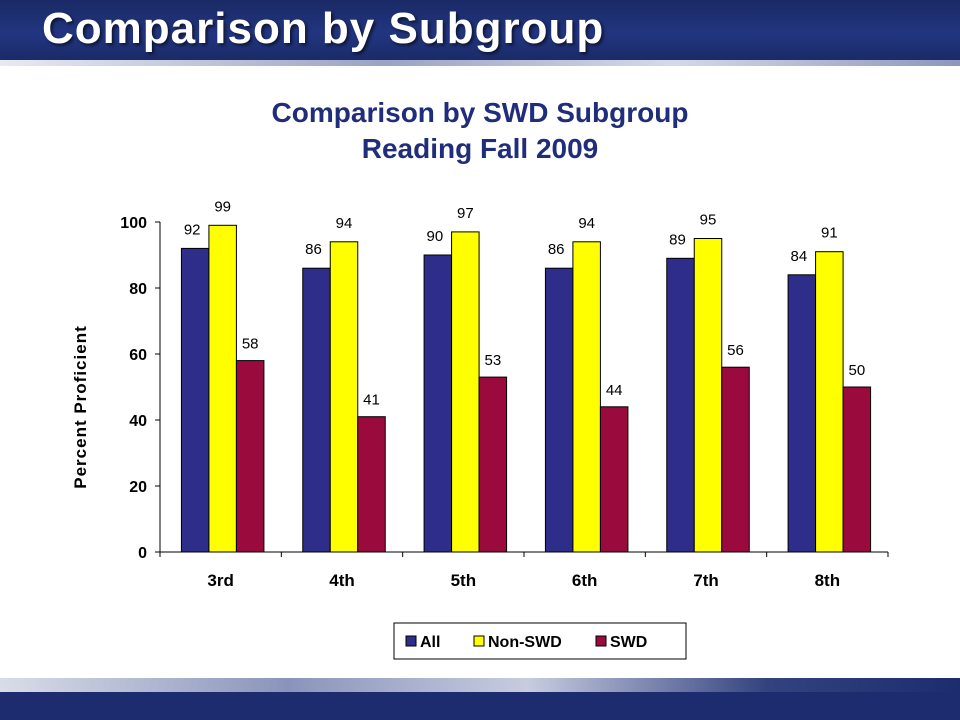 This screenshot has height=720, width=960. I want to click on data-label: 90, so click(434, 236).